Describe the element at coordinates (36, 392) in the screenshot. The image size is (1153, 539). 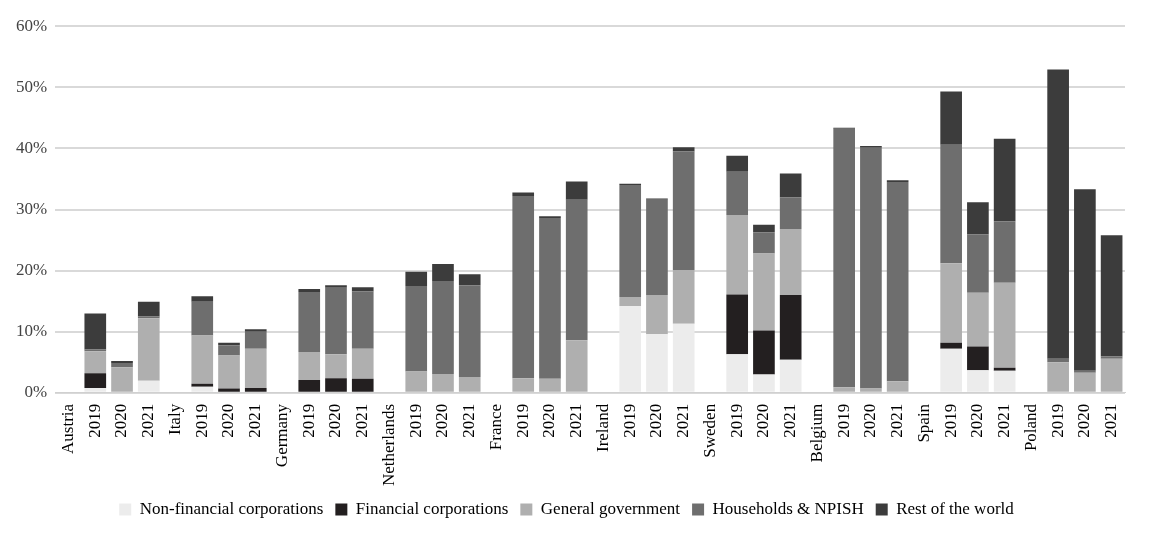
I see `y-tick-label: 0%` at that location.